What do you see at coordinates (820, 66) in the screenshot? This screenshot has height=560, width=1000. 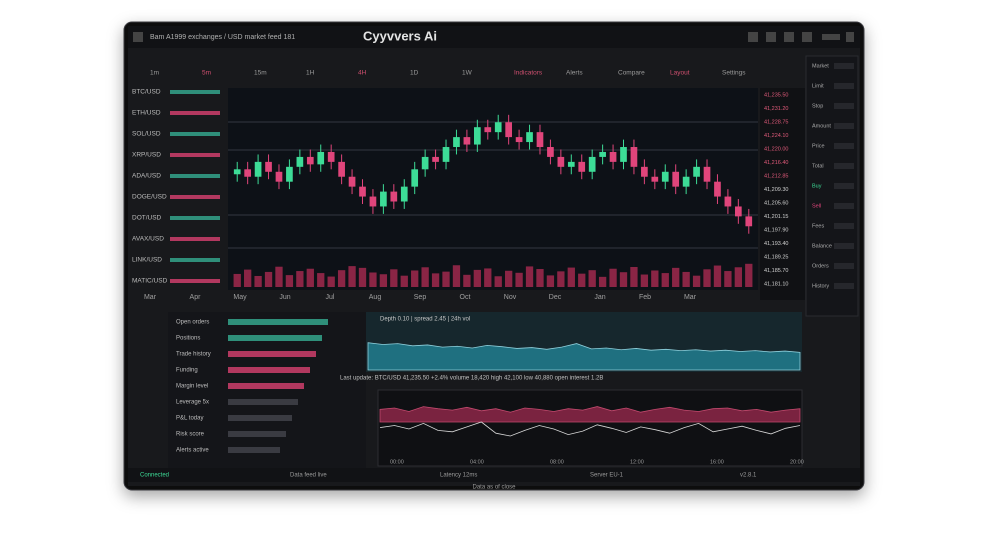 I see `side-panel-item: Market` at bounding box center [820, 66].